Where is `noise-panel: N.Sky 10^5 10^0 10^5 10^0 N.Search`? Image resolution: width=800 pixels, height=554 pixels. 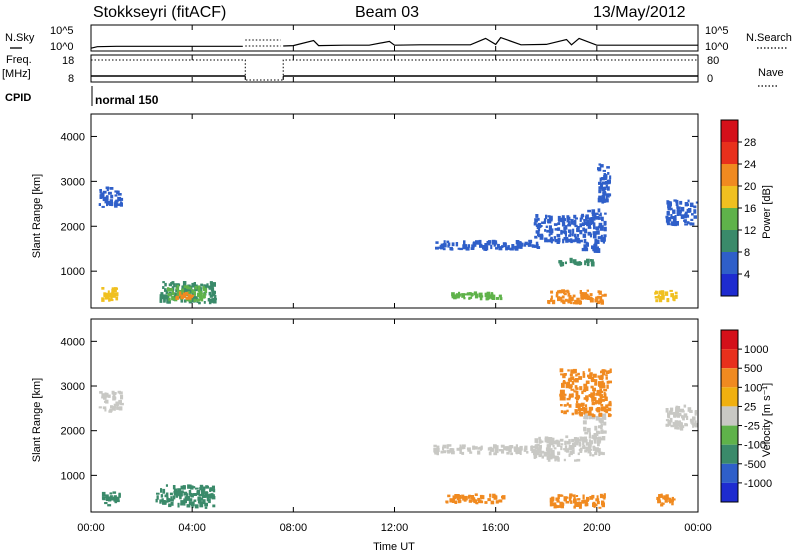 noise-panel: N.Sky 10^5 10^0 10^5 10^0 N.Search is located at coordinates (398, 38).